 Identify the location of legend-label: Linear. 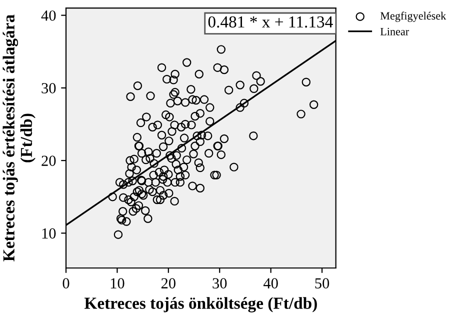
(394, 32).